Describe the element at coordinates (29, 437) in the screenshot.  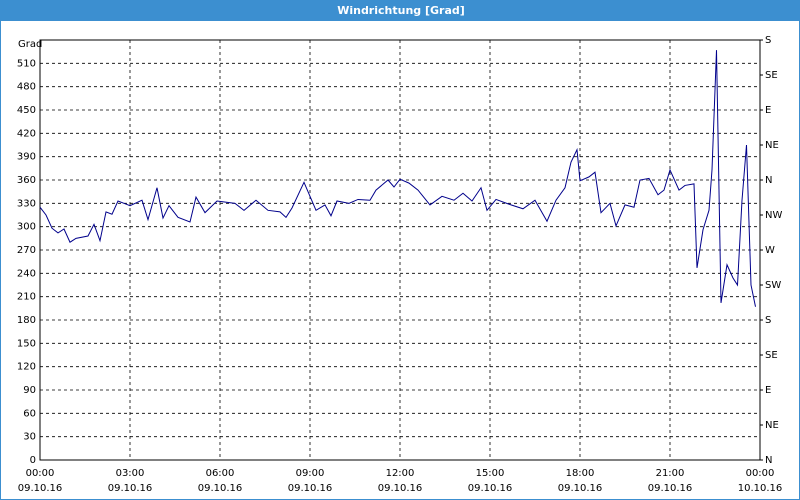
I see `y-tick-label: 30` at that location.